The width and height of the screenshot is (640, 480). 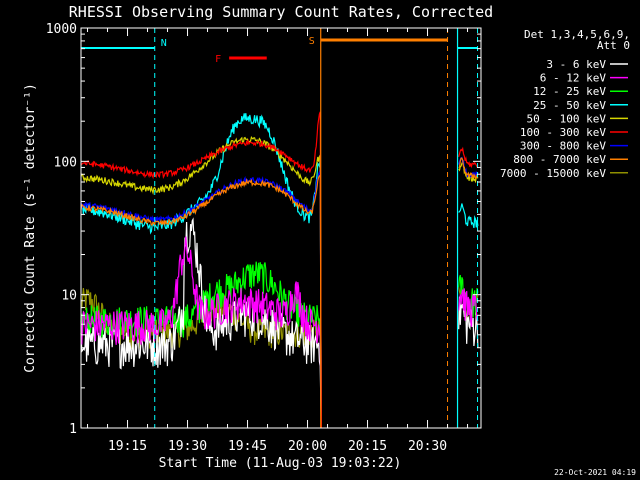 I want to click on legend-entry-label: 300 - 800 keV, so click(x=563, y=146).